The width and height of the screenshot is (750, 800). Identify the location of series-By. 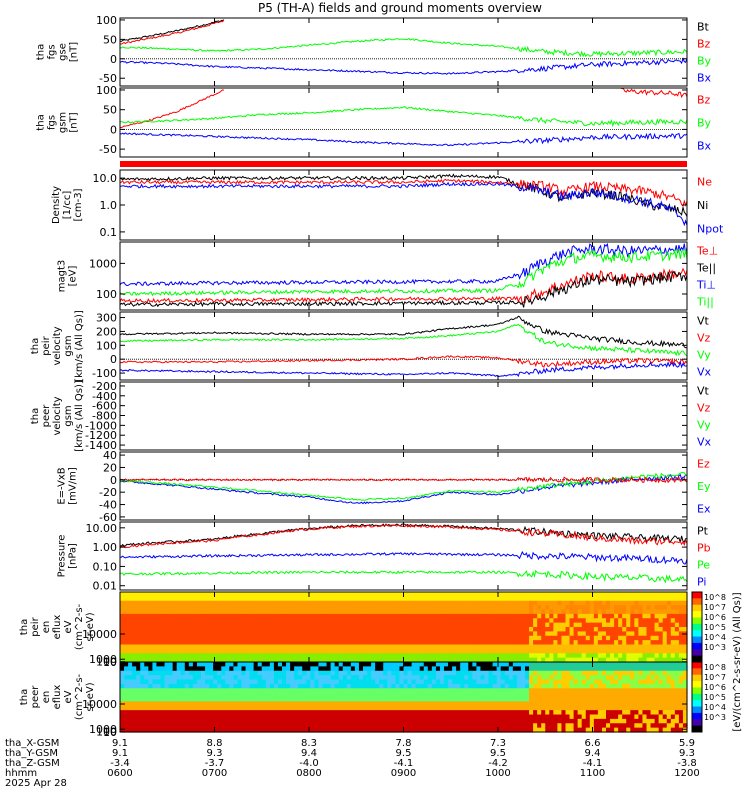
(403, 117).